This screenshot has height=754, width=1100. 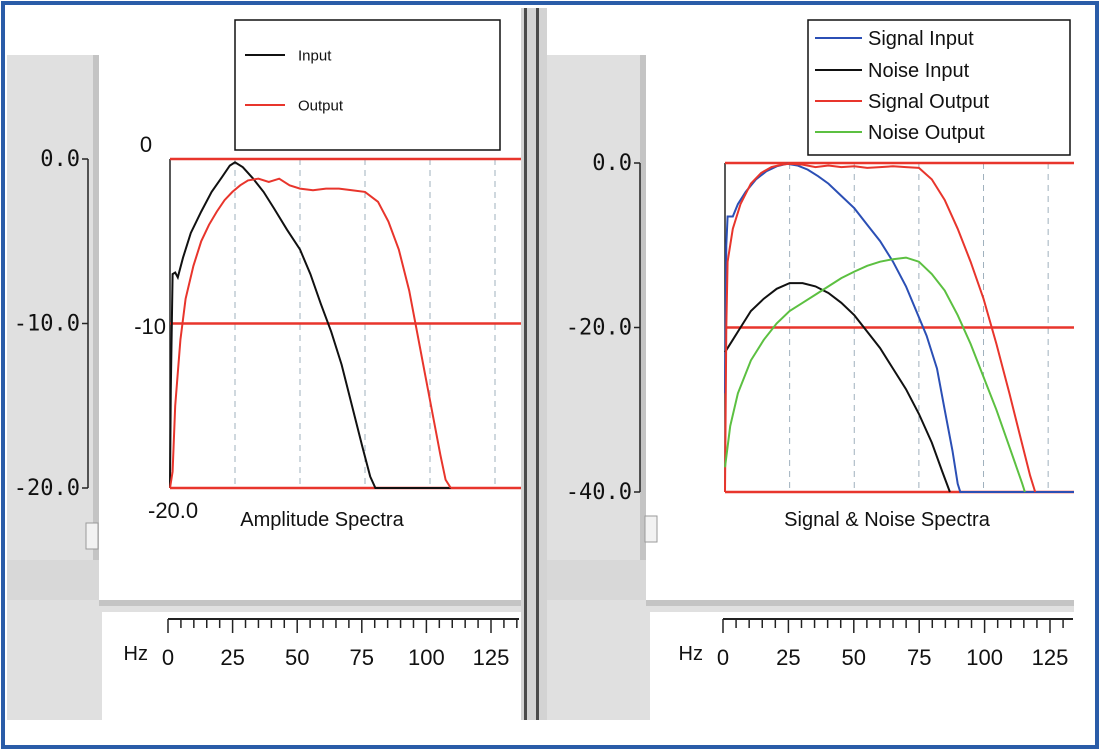 I want to click on legend-label: Output, so click(x=321, y=105).